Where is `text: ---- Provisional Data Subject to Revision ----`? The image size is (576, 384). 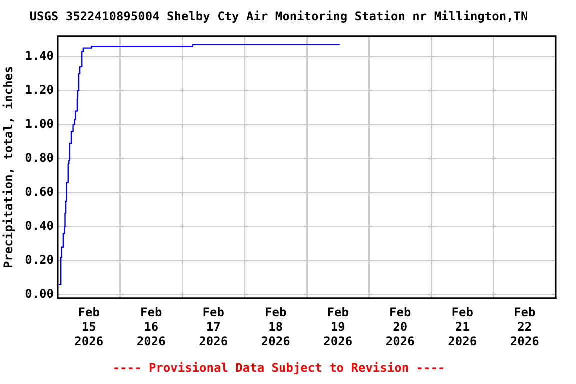
text: ---- Provisional Data Subject to Revision ---- is located at coordinates (279, 367).